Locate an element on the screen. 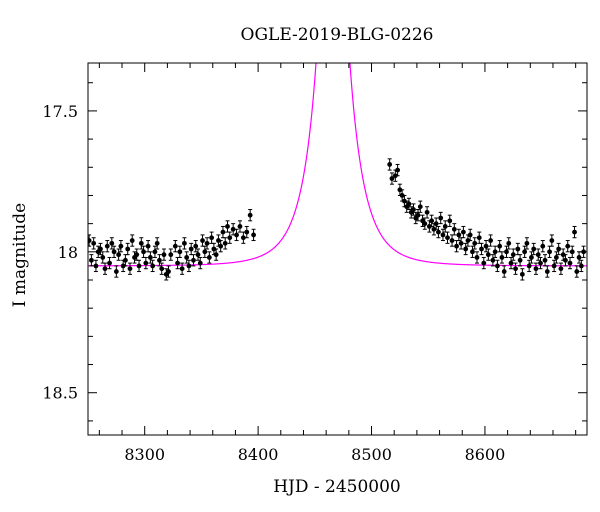  y-tick-label: 18 is located at coordinates (68, 252).